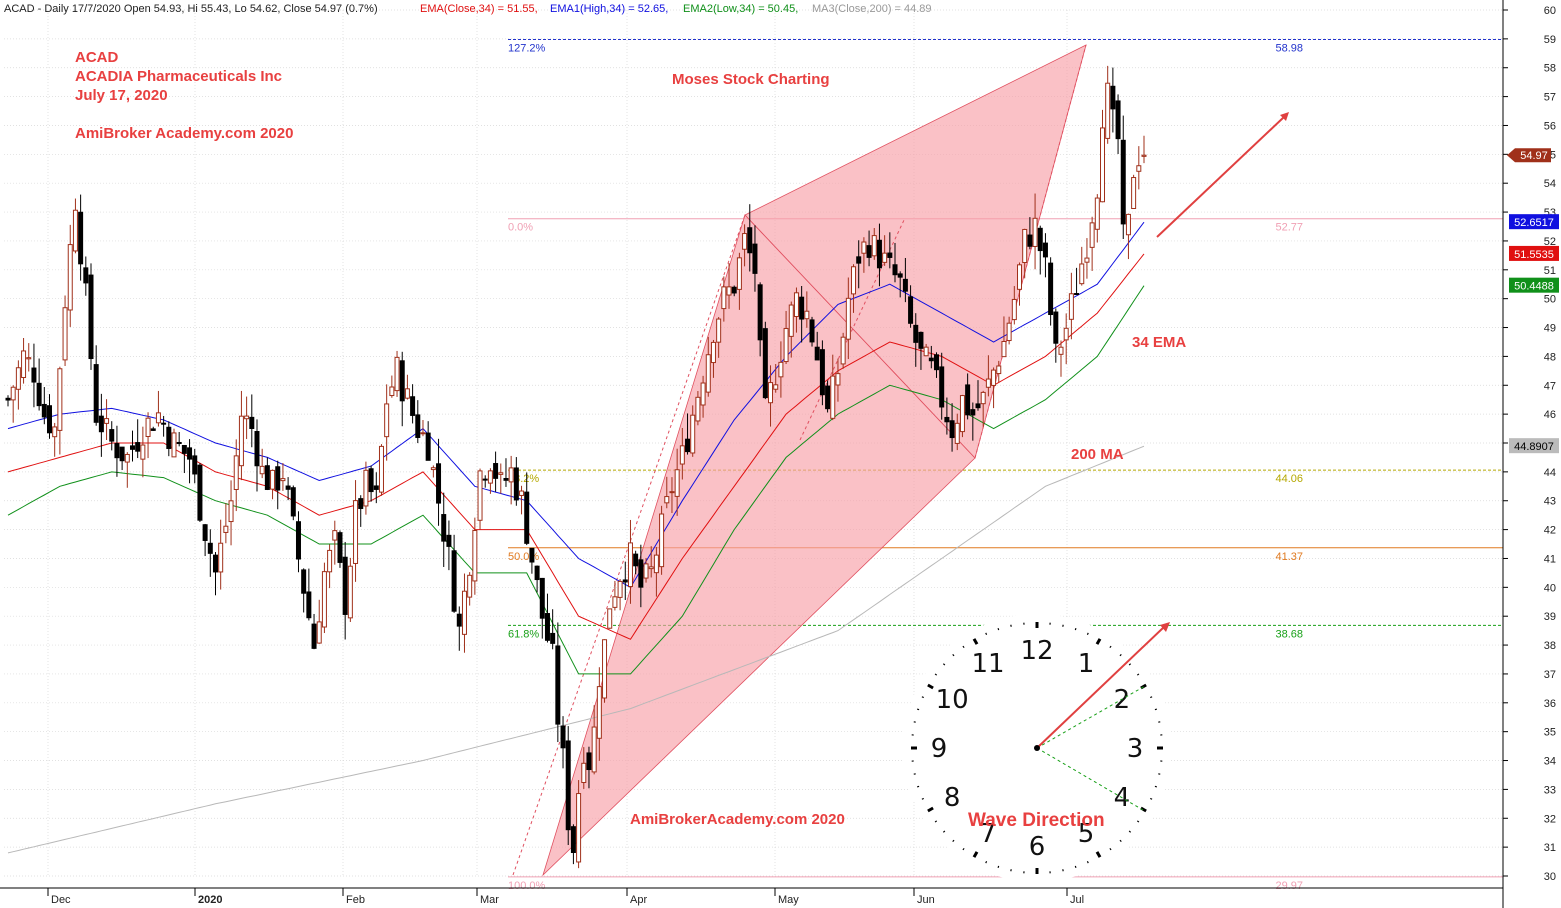 This screenshot has height=908, width=1561. I want to click on annotation-date: July 17, 2020, so click(121, 95).